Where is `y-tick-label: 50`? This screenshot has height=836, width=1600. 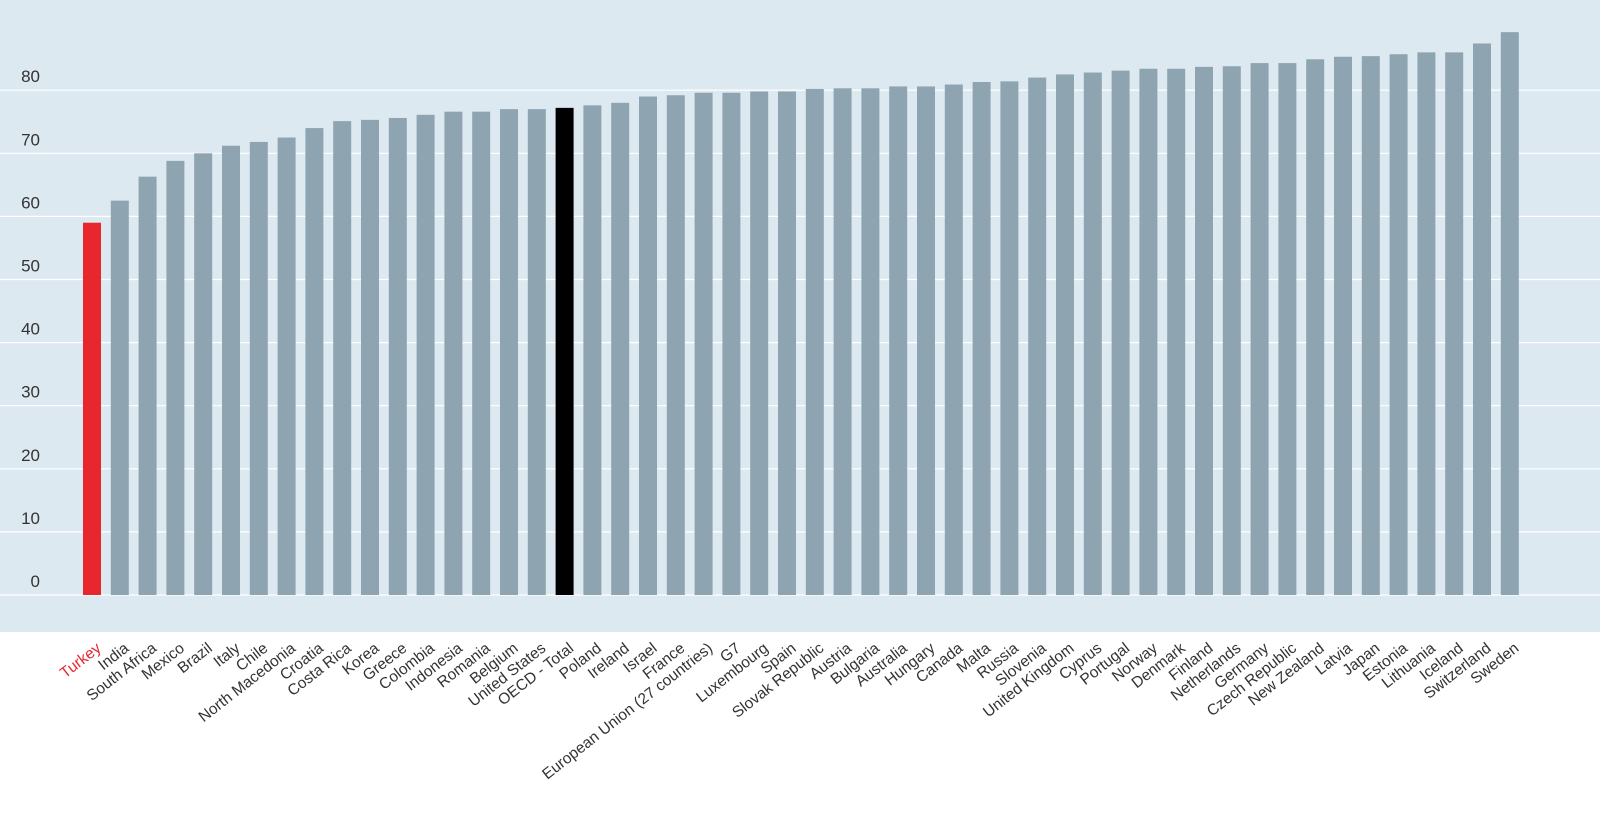 y-tick-label: 50 is located at coordinates (30, 266).